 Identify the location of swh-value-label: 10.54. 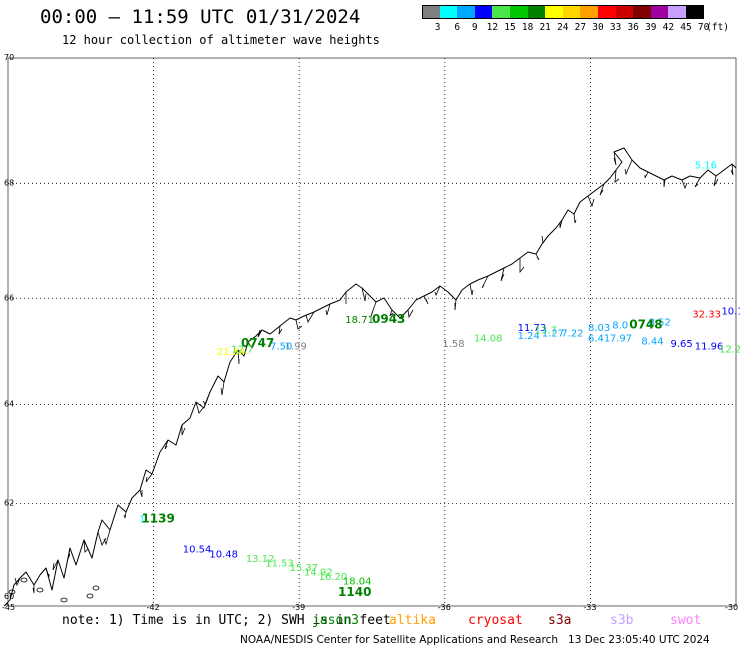
(197, 550).